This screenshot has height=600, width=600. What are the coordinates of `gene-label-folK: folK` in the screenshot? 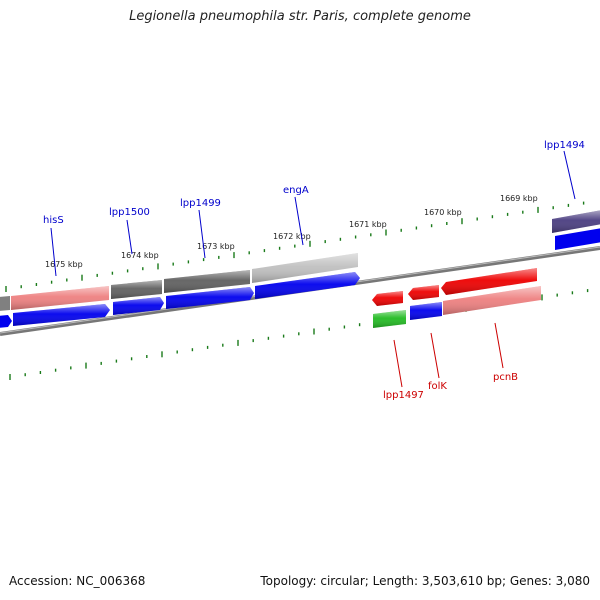 It's located at (437, 386).